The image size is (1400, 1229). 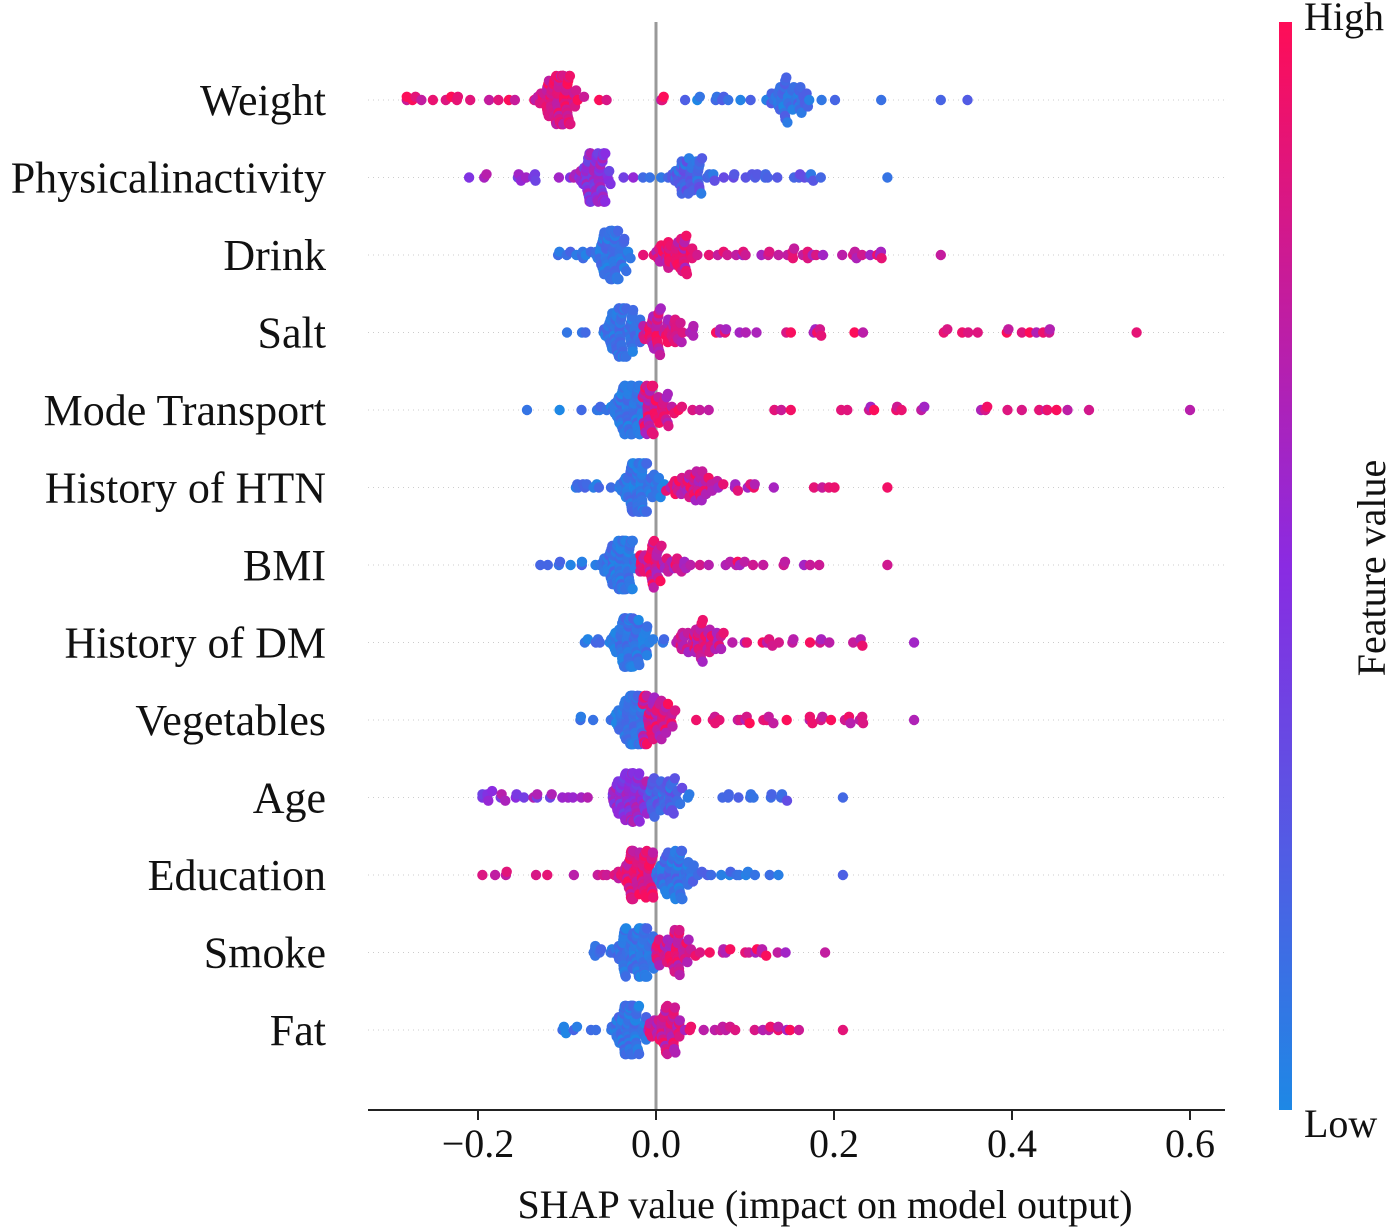 What do you see at coordinates (292, 333) in the screenshot?
I see `feature-label: Salt` at bounding box center [292, 333].